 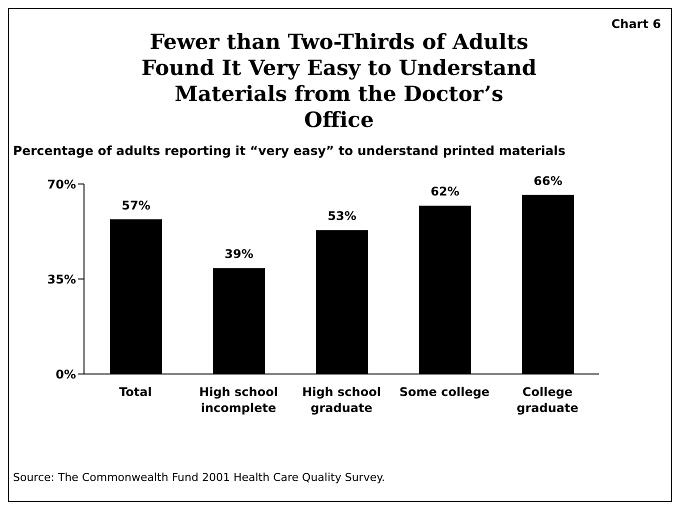 What do you see at coordinates (636, 24) in the screenshot?
I see `caption: Chart 6` at bounding box center [636, 24].